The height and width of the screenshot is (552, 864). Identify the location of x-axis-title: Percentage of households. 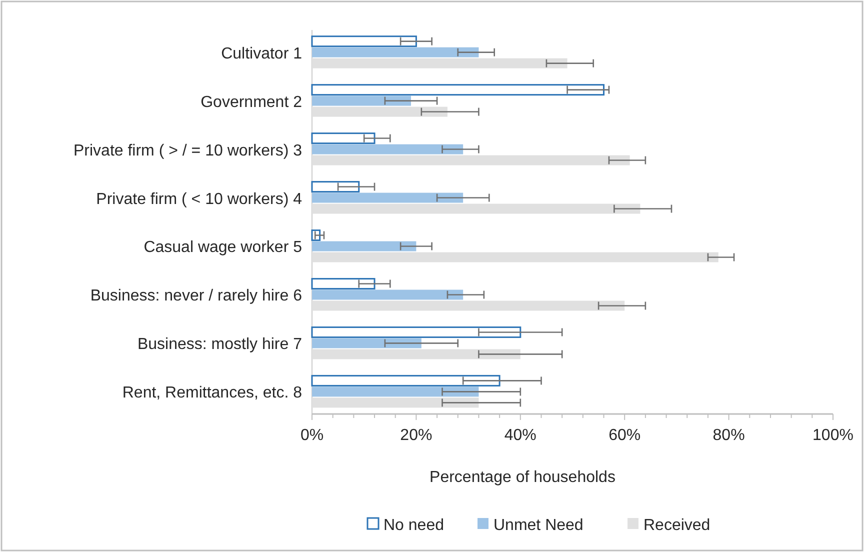
(523, 477).